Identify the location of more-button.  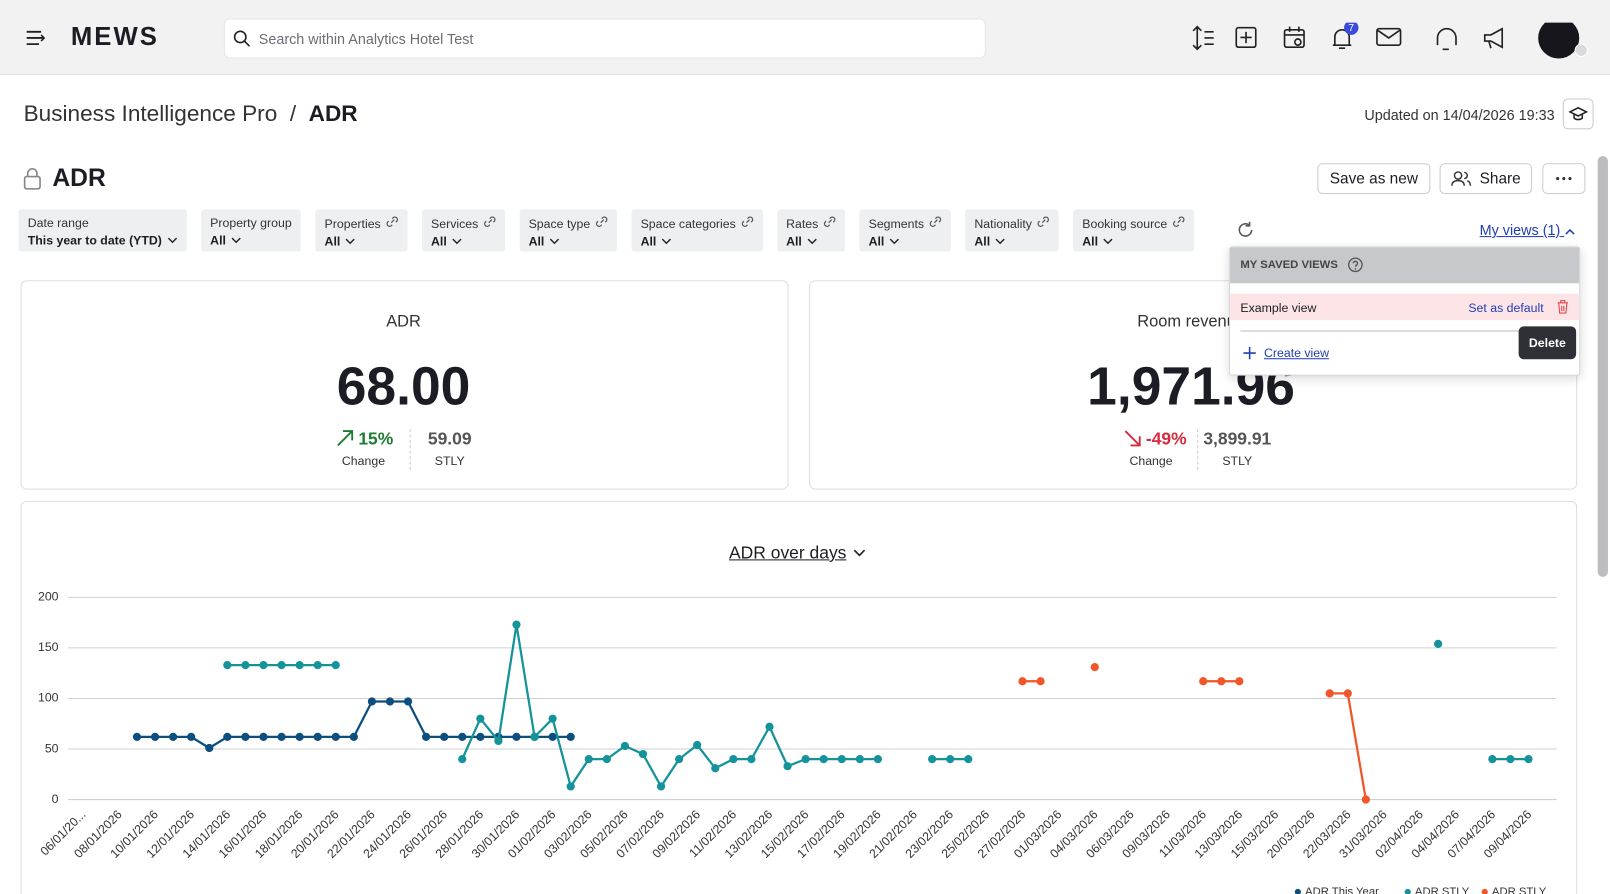
(1564, 178).